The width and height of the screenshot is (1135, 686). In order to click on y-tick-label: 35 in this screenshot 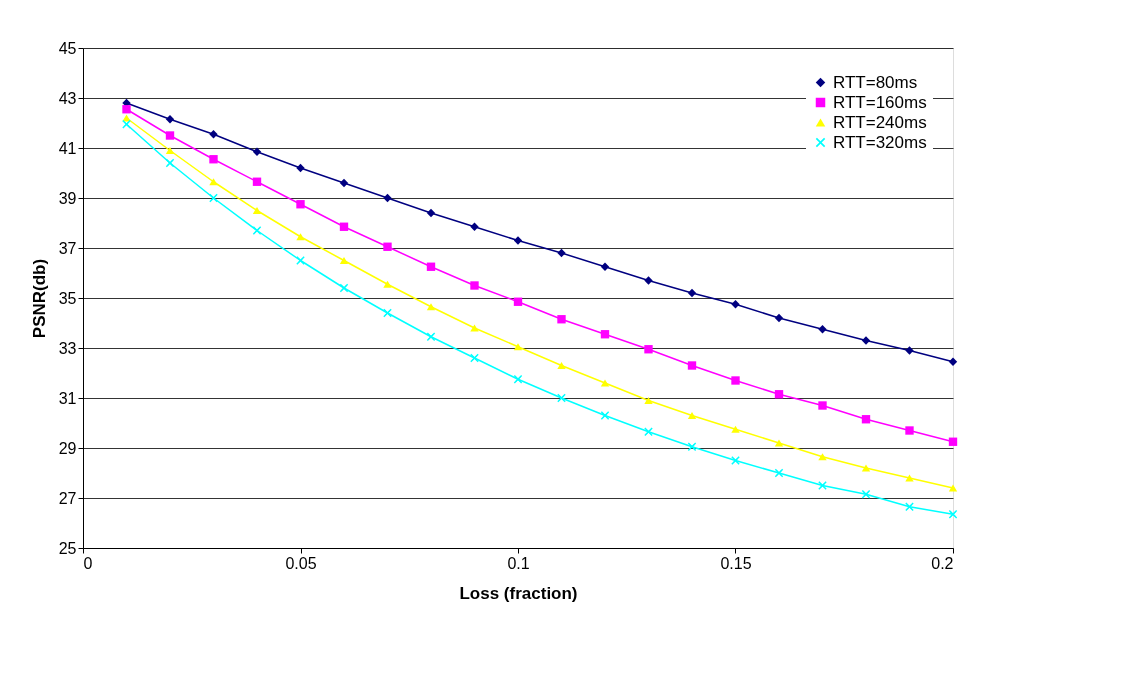, I will do `click(67, 298)`.